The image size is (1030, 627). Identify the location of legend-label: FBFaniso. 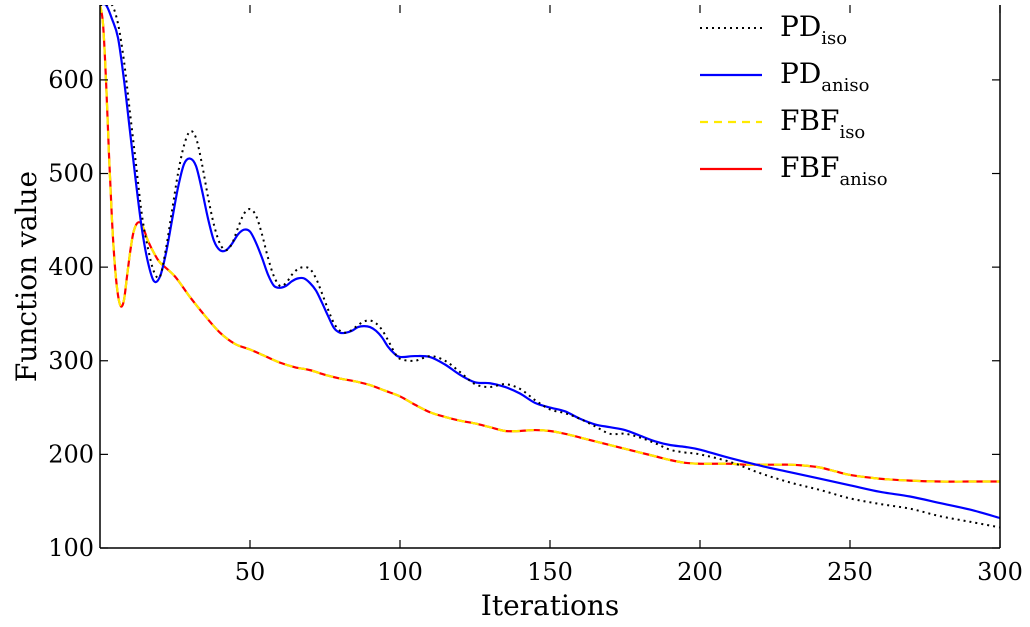
(834, 170).